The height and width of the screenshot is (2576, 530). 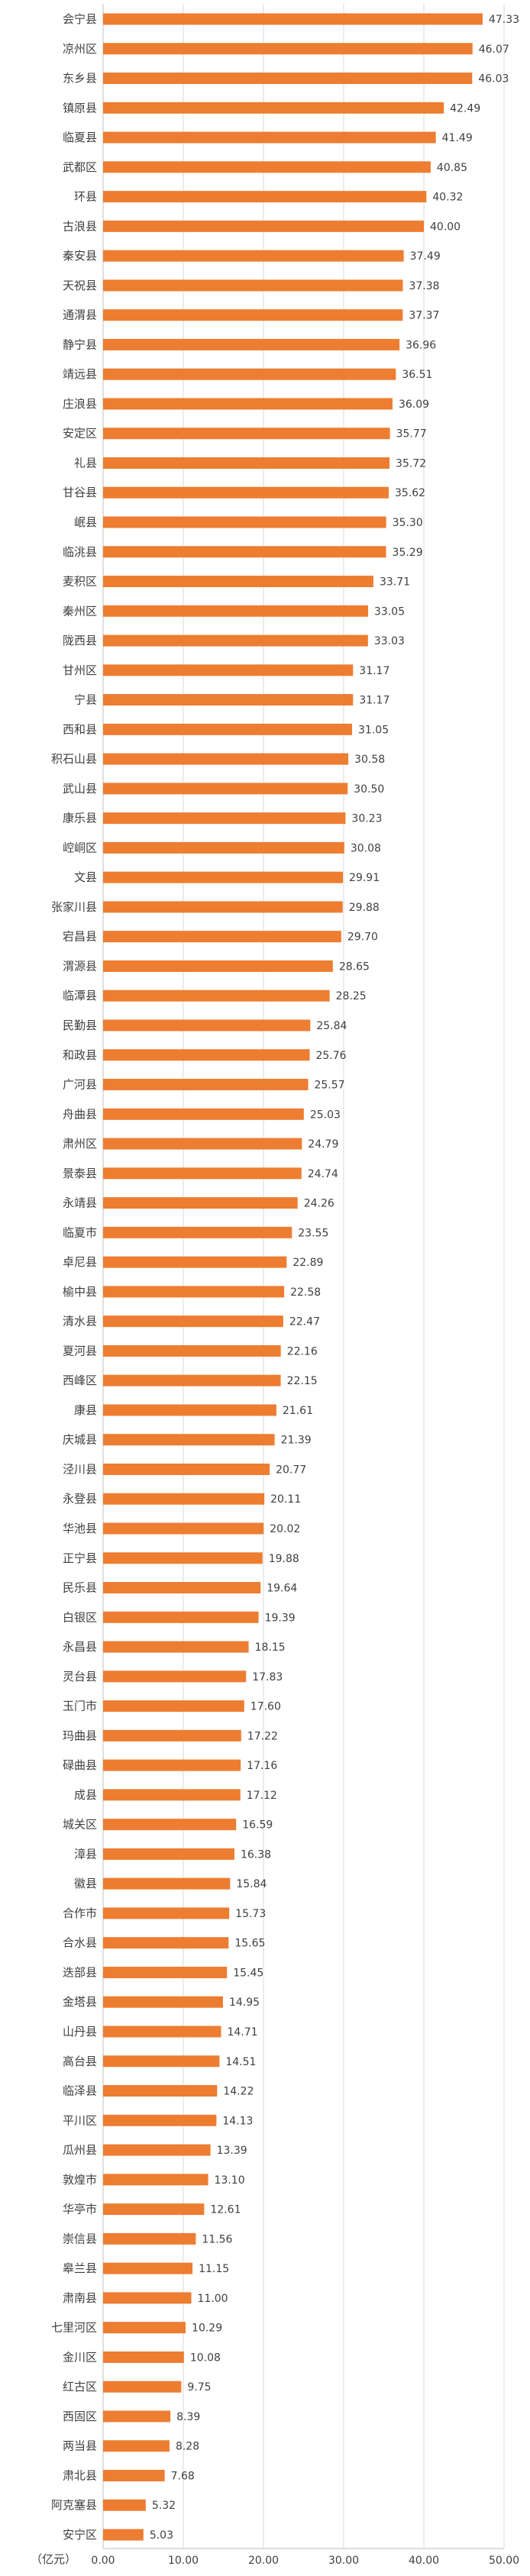 I want to click on data-label: 20.11, so click(x=285, y=1499).